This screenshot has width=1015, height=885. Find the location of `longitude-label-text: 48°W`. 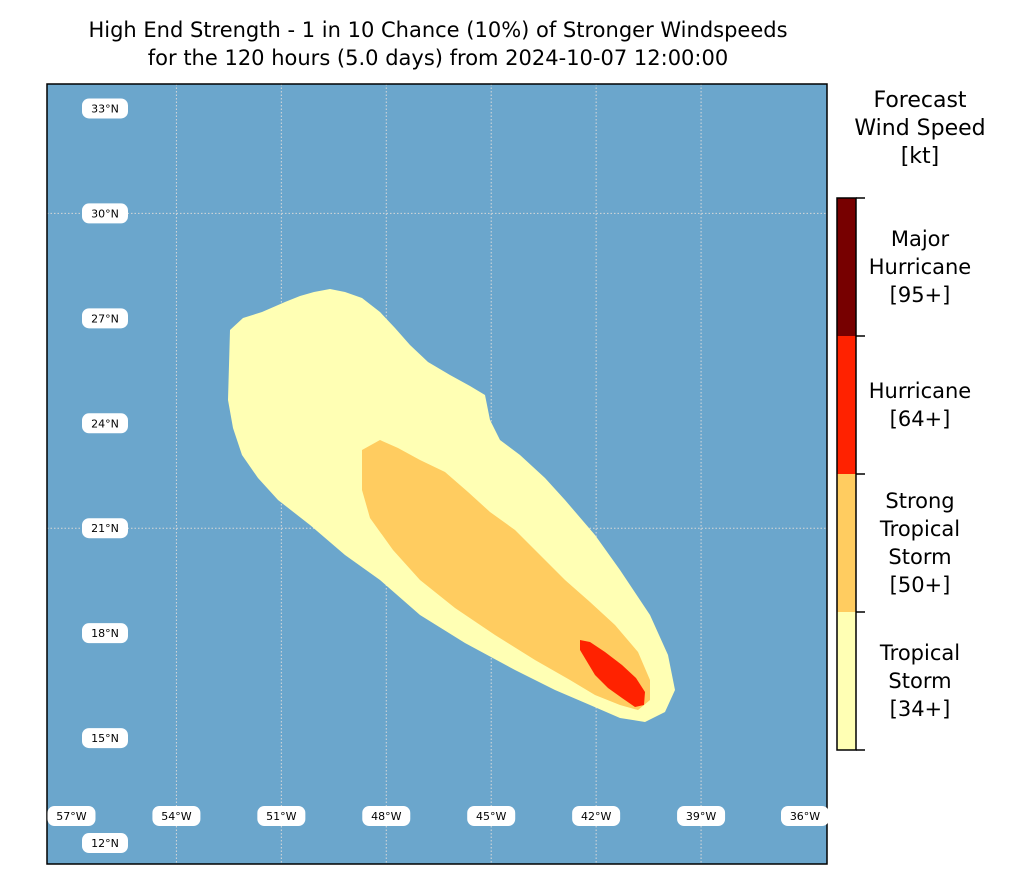

longitude-label-text: 48°W is located at coordinates (386, 816).